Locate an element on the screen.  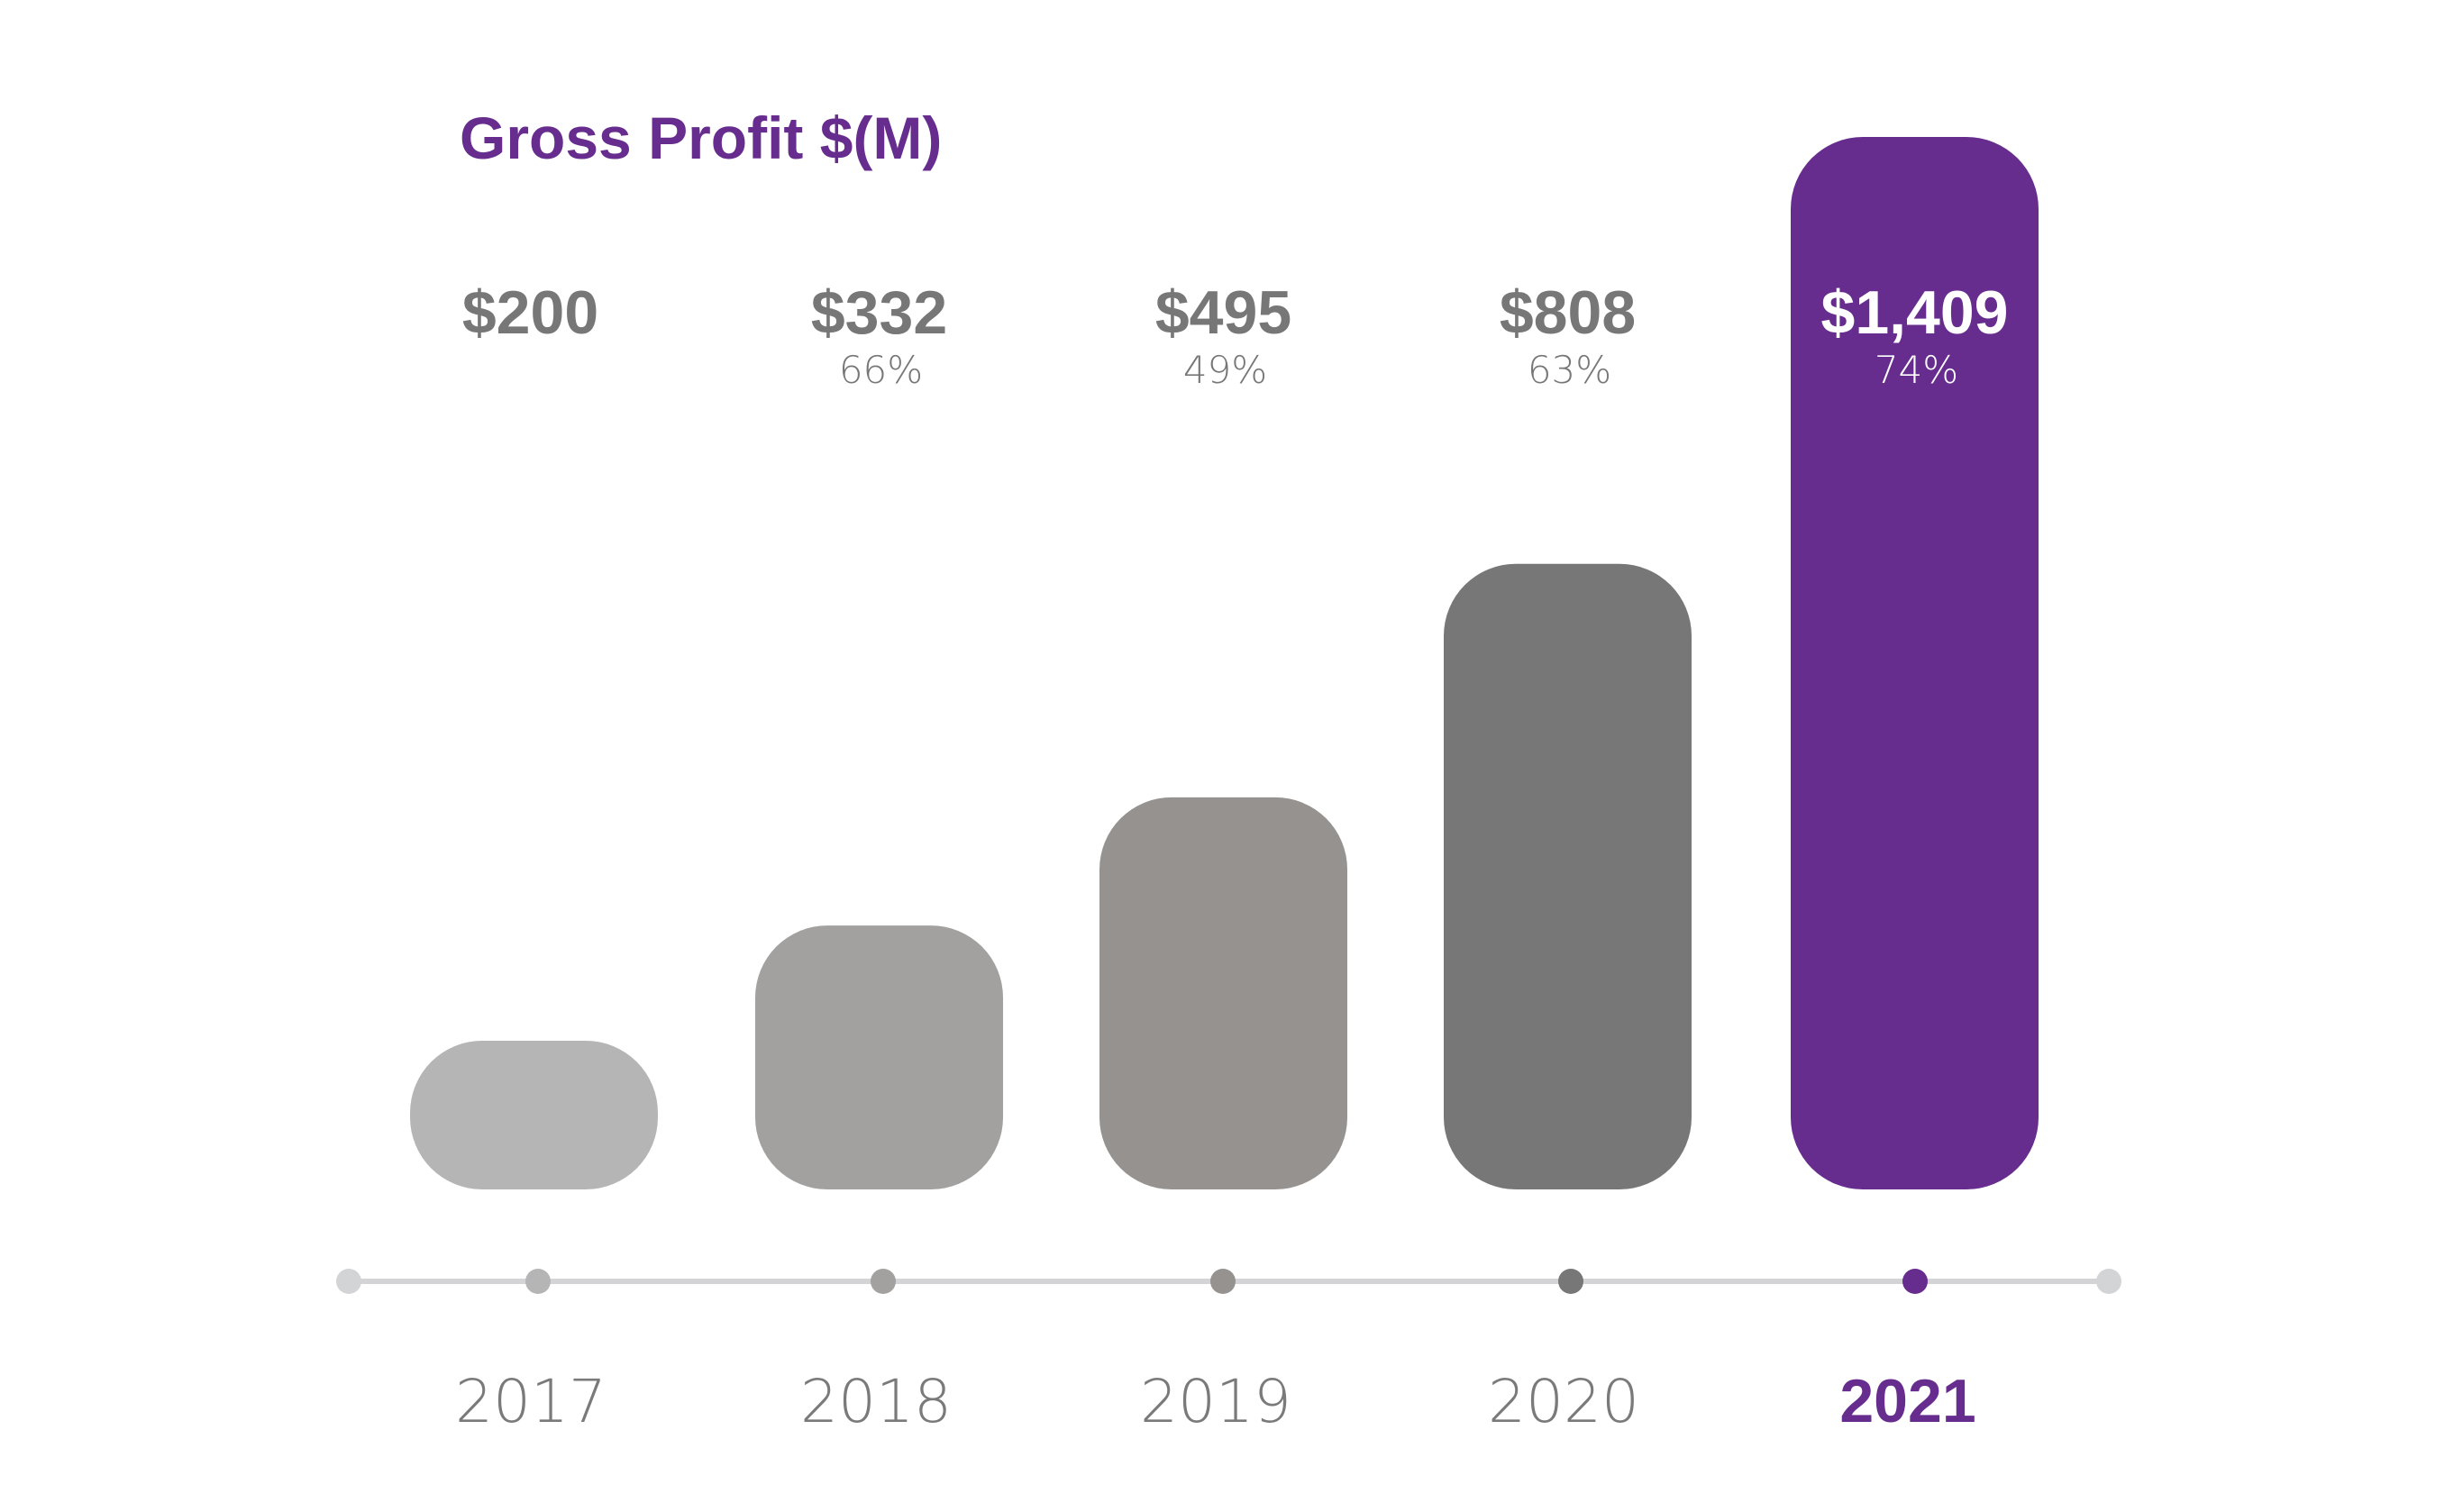
growth-label-2021: 74% is located at coordinates (1916, 370).